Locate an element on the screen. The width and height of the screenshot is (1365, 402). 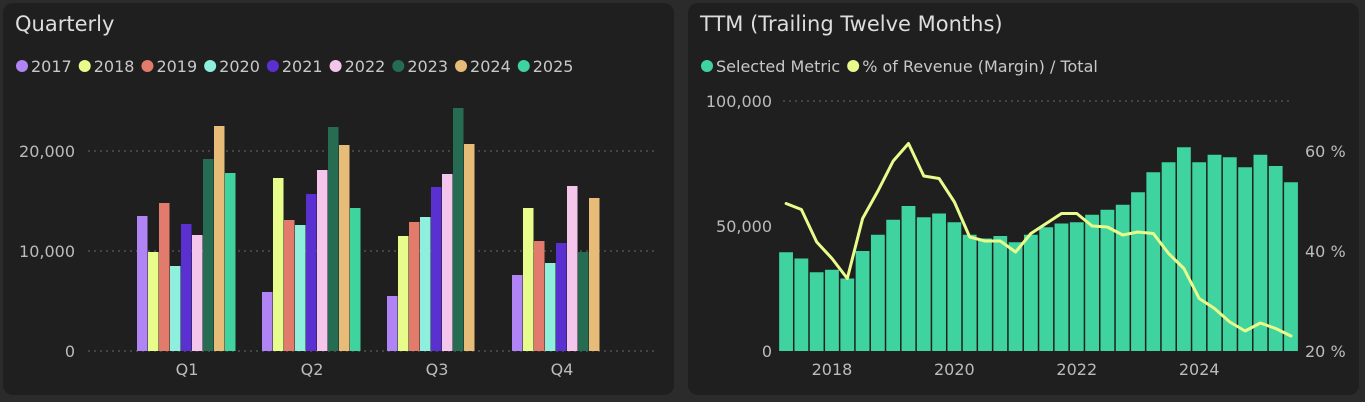
bar-2019-Q1 is located at coordinates (164, 277).